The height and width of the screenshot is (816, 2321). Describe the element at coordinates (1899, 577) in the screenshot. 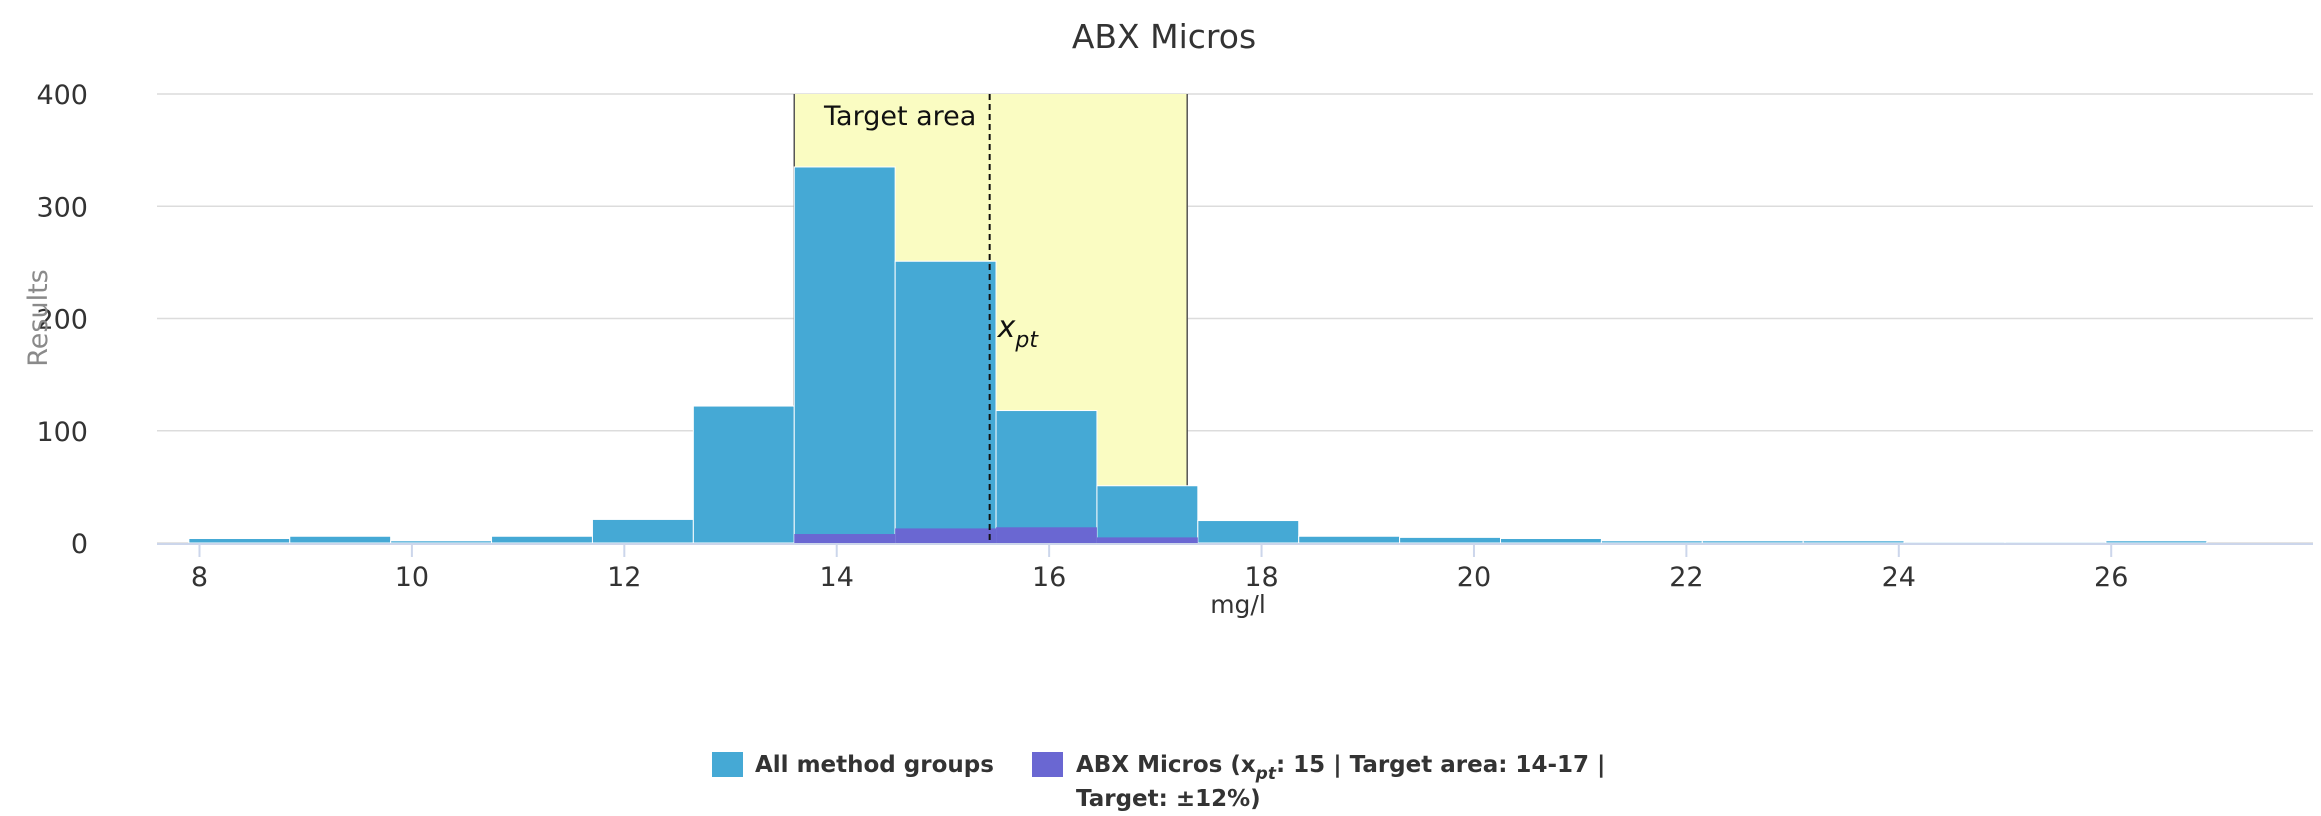

I see `x-tick-label: 24` at that location.